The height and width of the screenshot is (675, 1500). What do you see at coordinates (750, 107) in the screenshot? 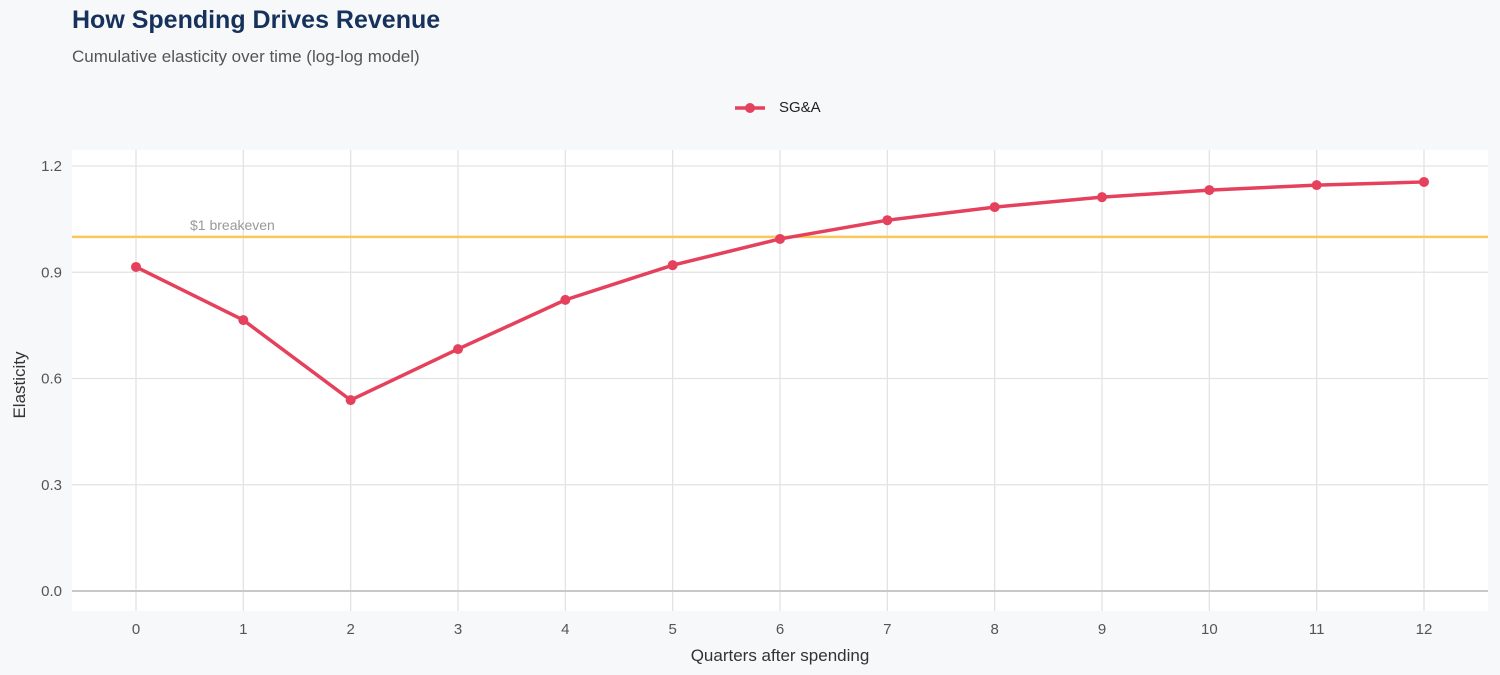
I see `legend-swatch-icon` at bounding box center [750, 107].